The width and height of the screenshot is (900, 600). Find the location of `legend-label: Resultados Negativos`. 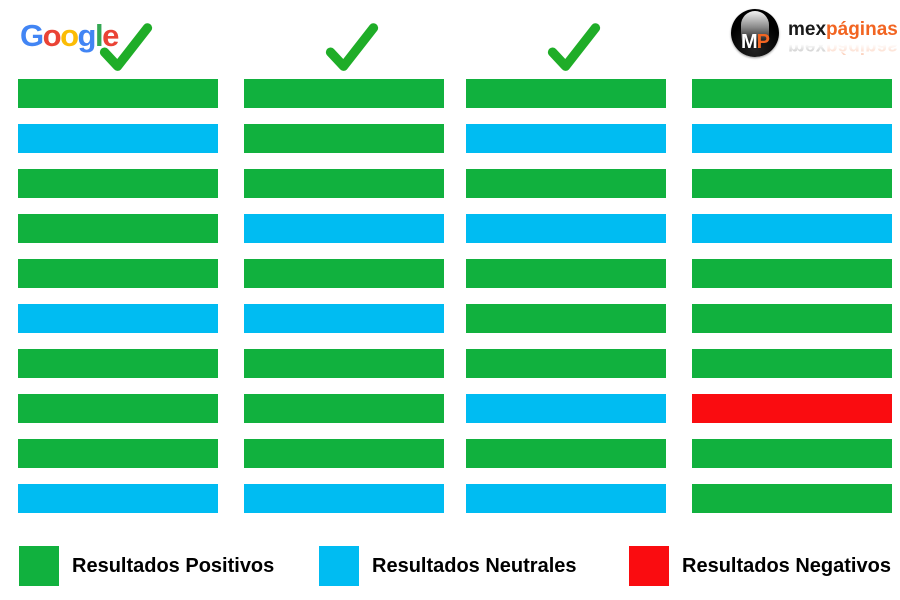

legend-label: Resultados Negativos is located at coordinates (786, 565).